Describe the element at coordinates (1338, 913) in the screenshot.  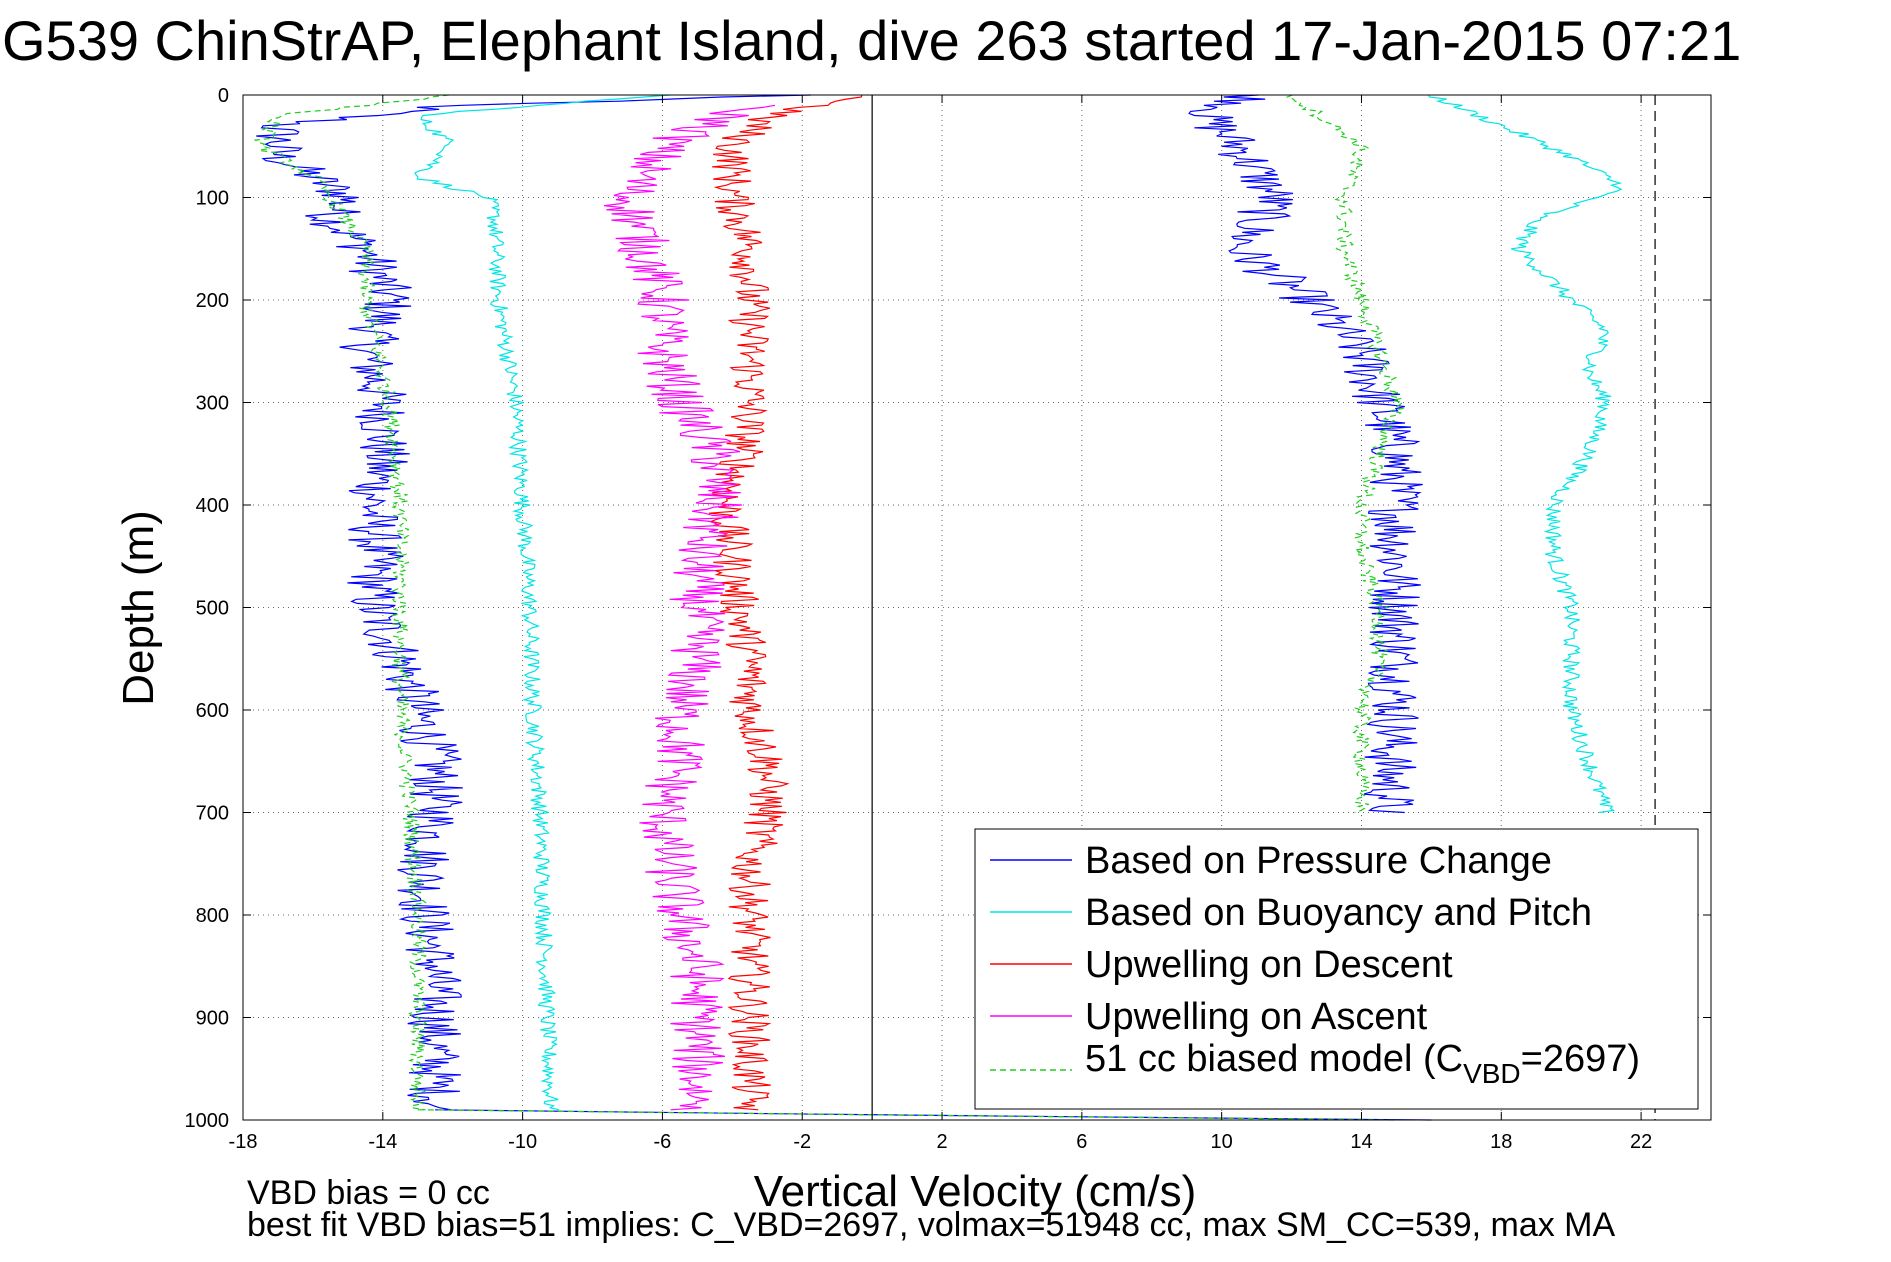
I see `legend-label-1: Based on Buoyancy and Pitch` at that location.